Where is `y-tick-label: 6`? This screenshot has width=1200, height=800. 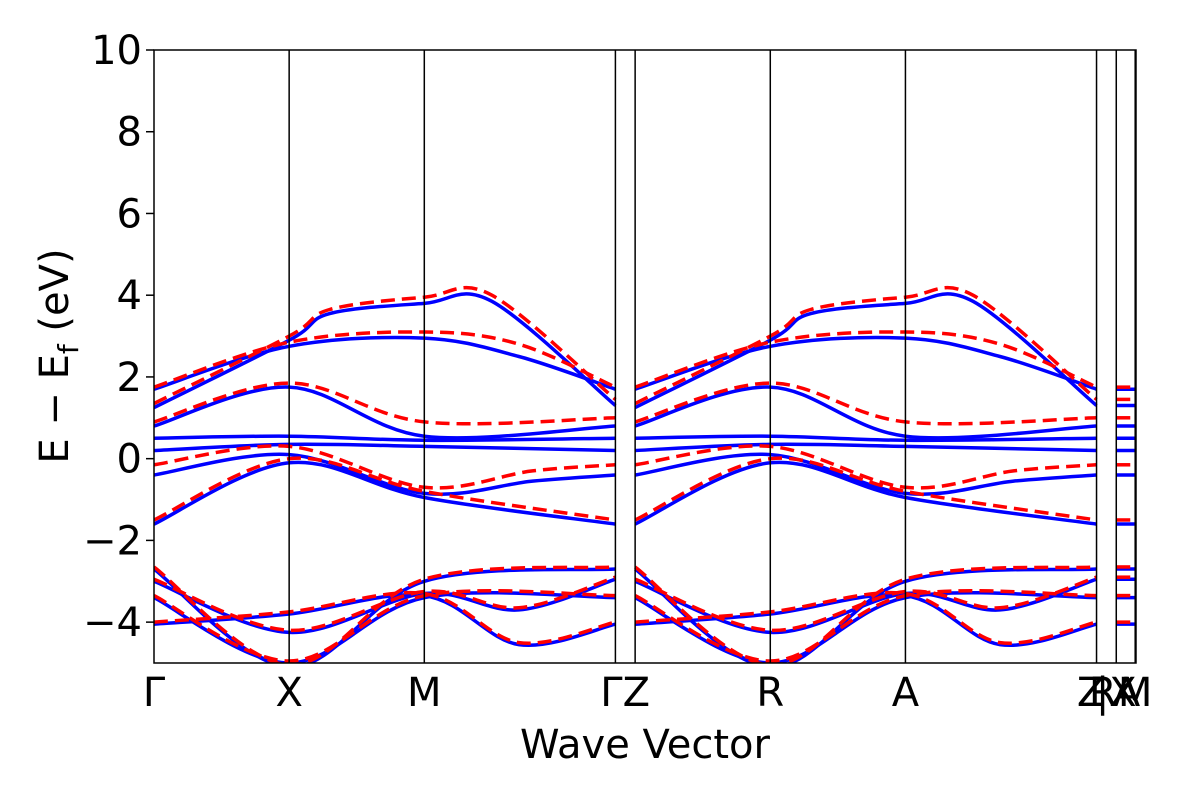 y-tick-label: 6 is located at coordinates (129, 214).